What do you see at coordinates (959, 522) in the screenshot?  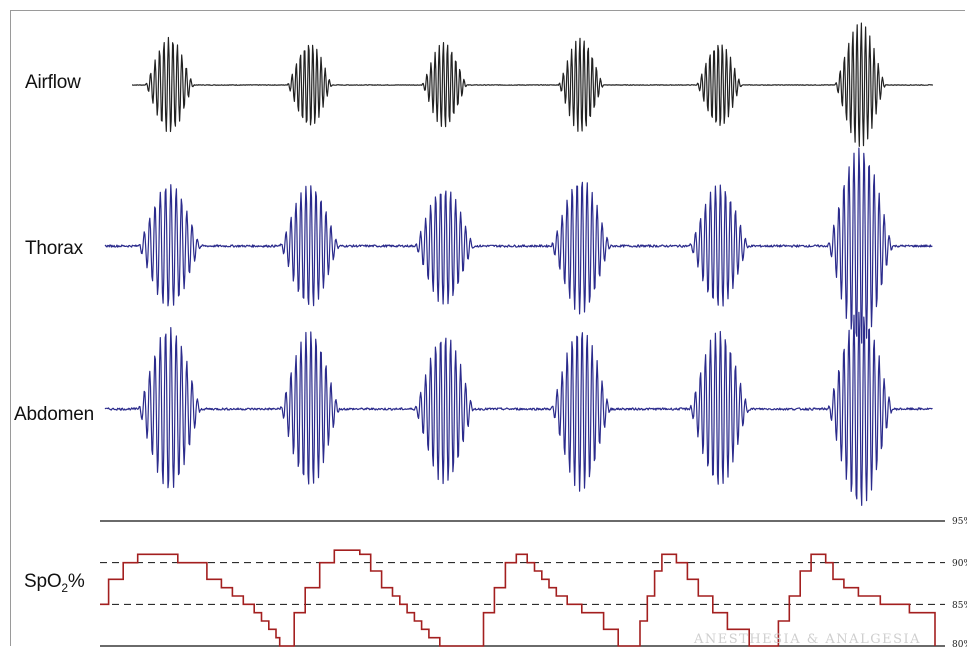 I see `spo2-tick-95: 95%` at bounding box center [959, 522].